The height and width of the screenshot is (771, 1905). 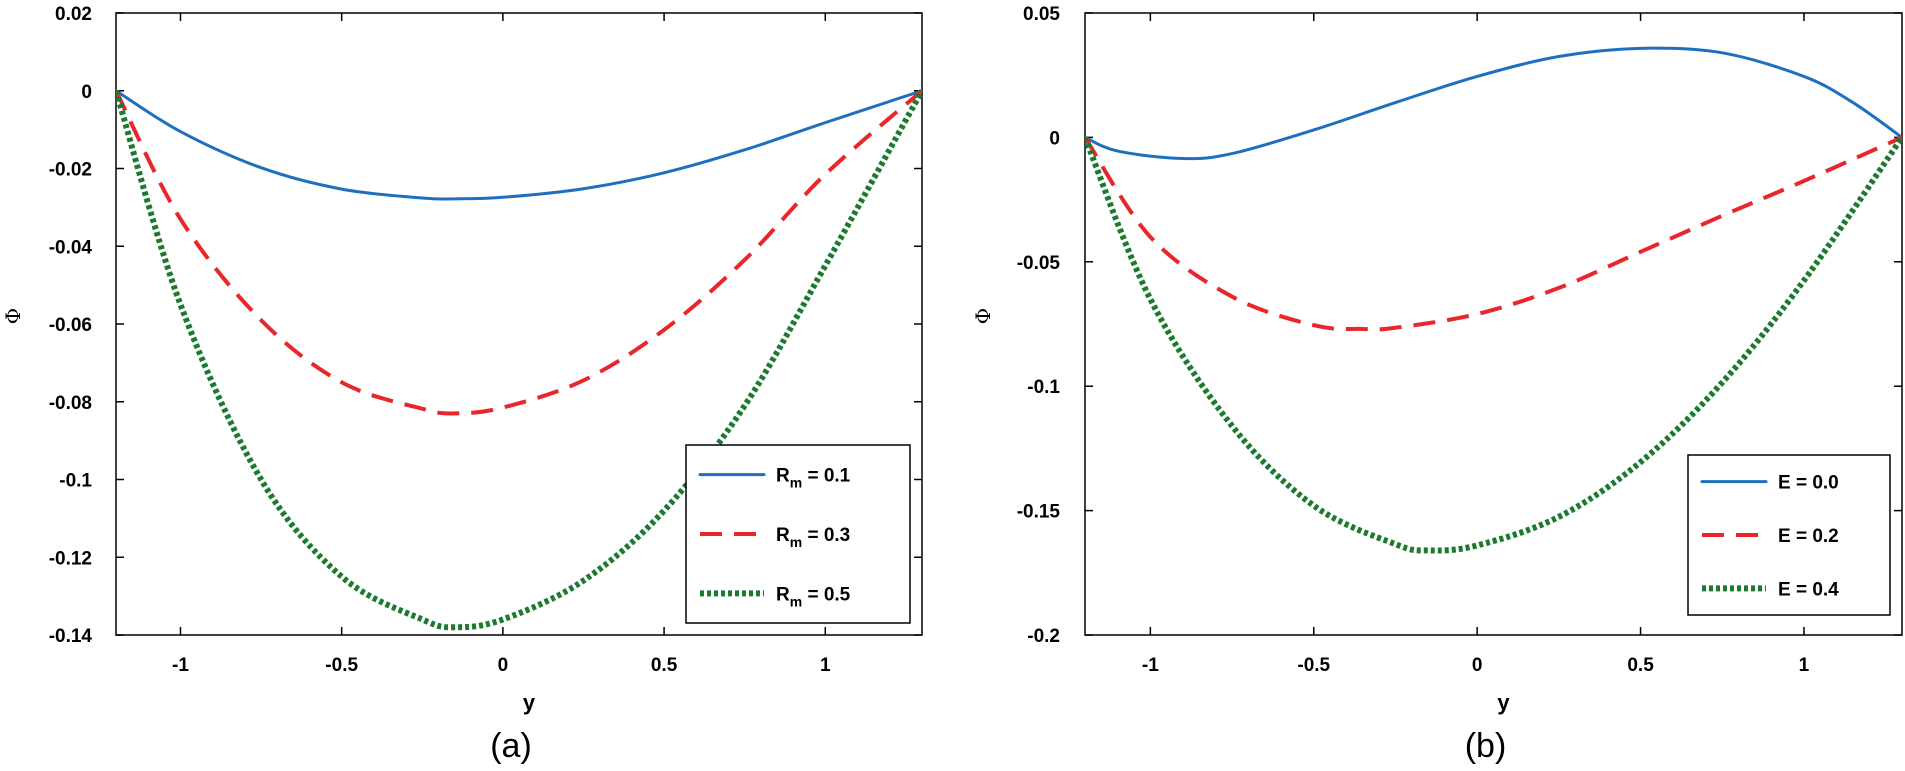 I want to click on y-tick-label: -0.06, so click(x=70, y=325).